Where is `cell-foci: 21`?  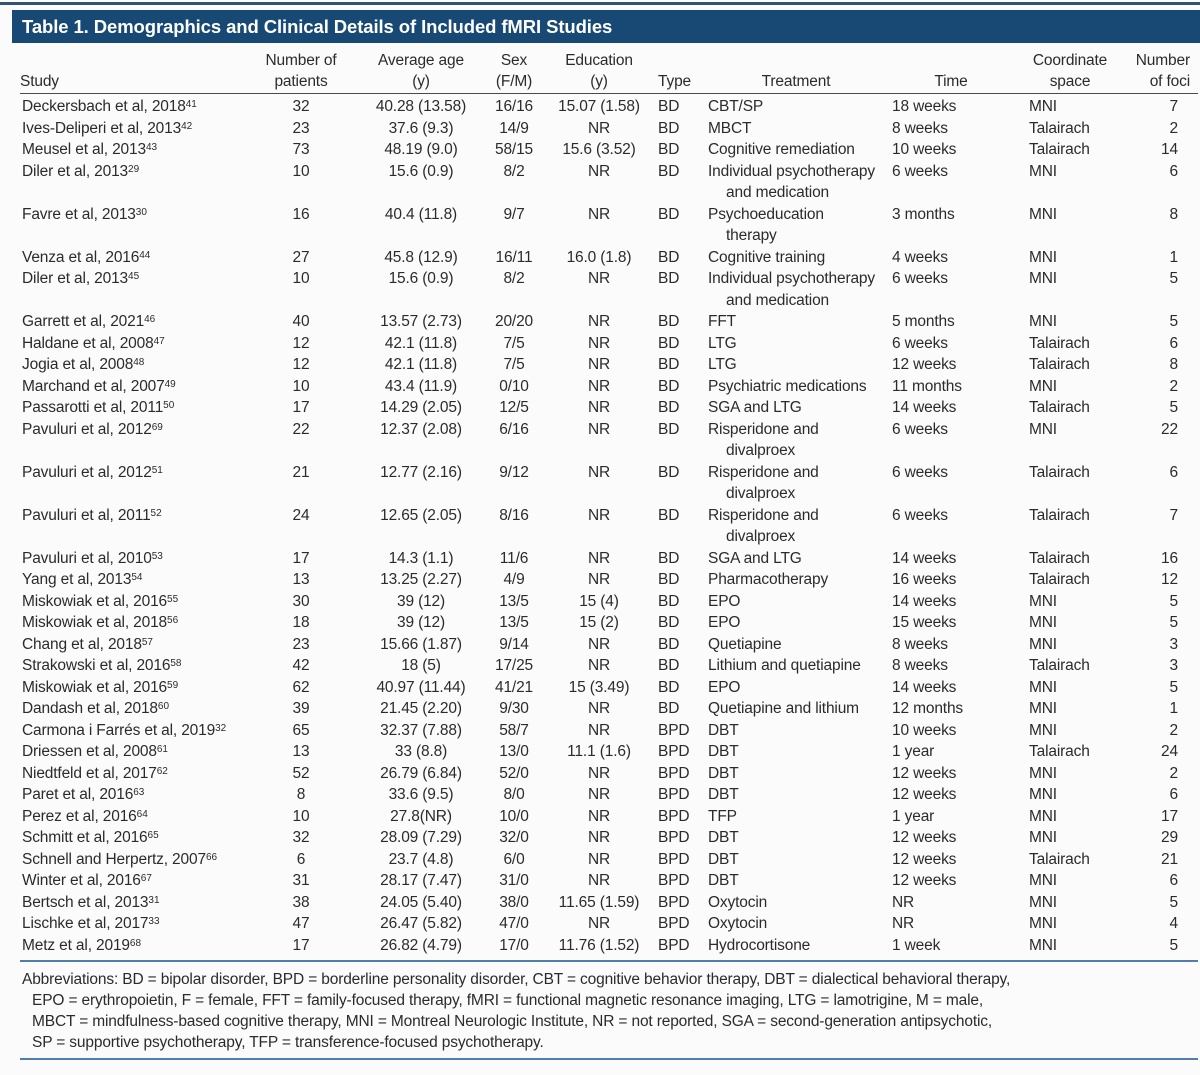 cell-foci: 21 is located at coordinates (1169, 859).